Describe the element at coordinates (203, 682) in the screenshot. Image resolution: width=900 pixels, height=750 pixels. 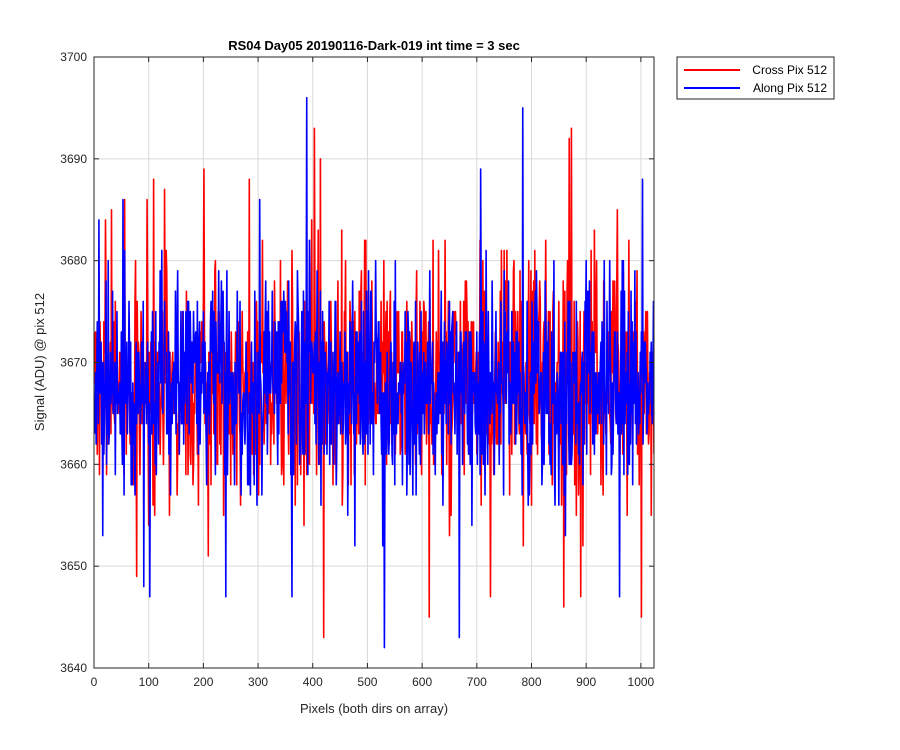
I see `x-tick-label: 200` at that location.